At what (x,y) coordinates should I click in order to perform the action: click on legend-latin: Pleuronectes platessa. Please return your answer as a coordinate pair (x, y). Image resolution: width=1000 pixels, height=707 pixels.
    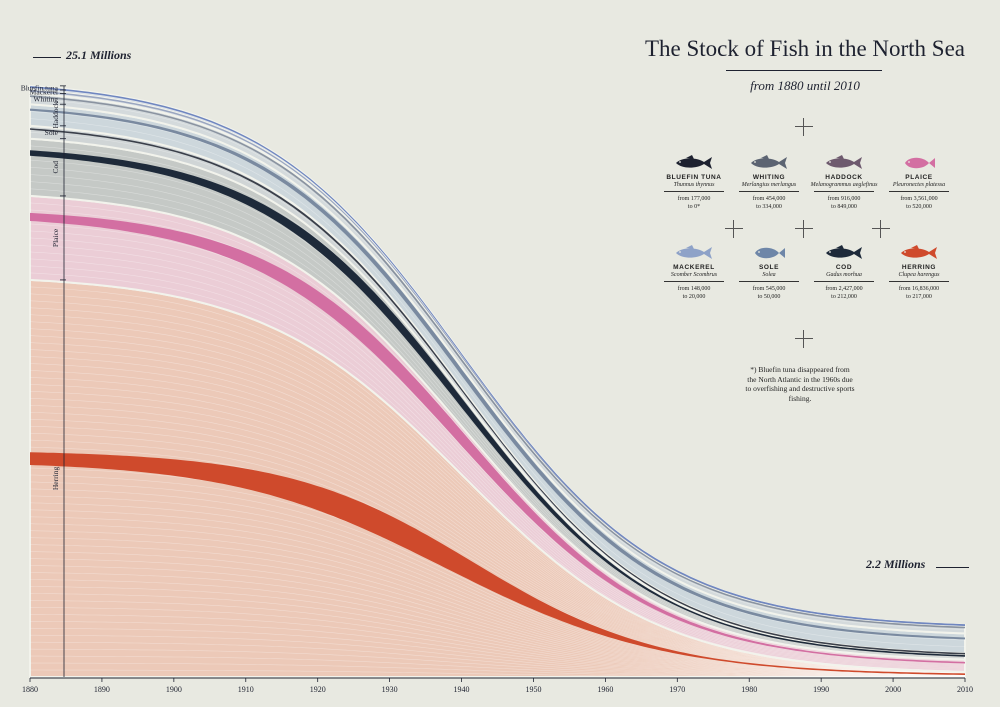
    Looking at the image, I should click on (919, 185).